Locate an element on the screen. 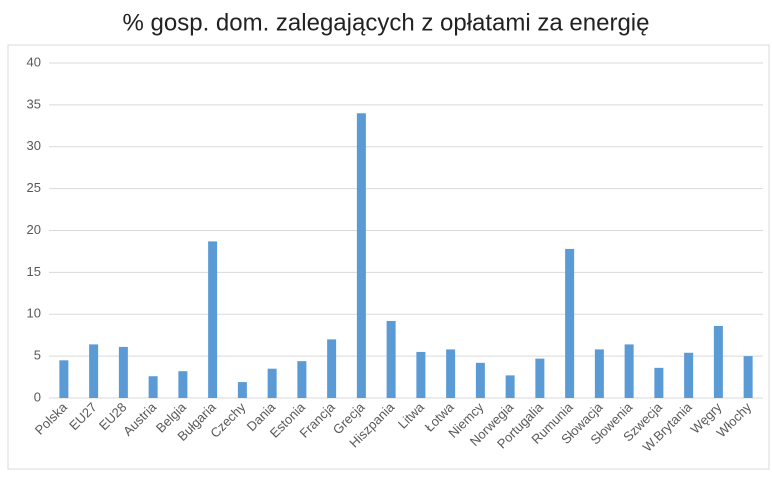 The image size is (772, 482). x-tick-label: Austria is located at coordinates (140, 419).